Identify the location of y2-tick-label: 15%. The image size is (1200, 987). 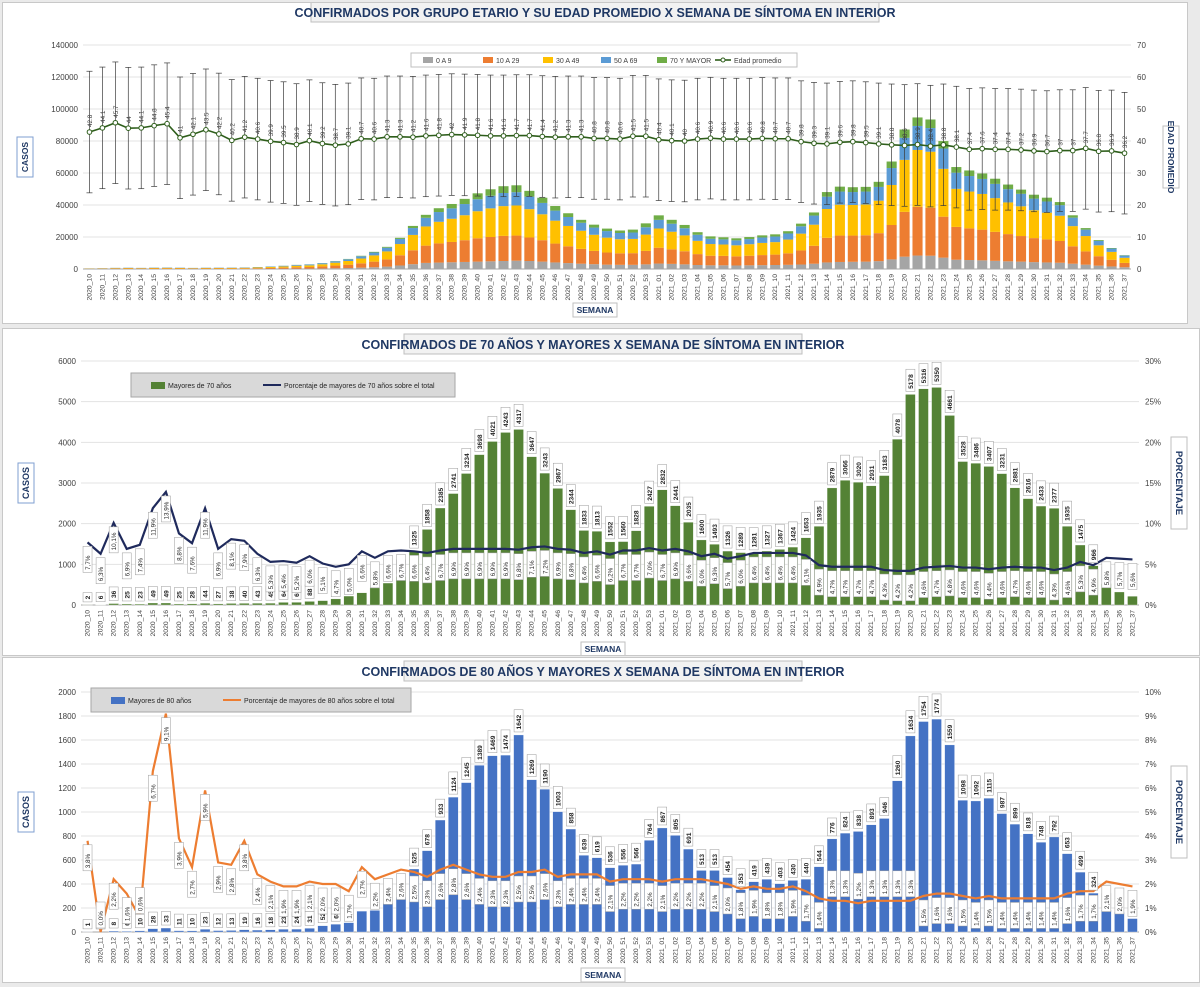
(1153, 483).